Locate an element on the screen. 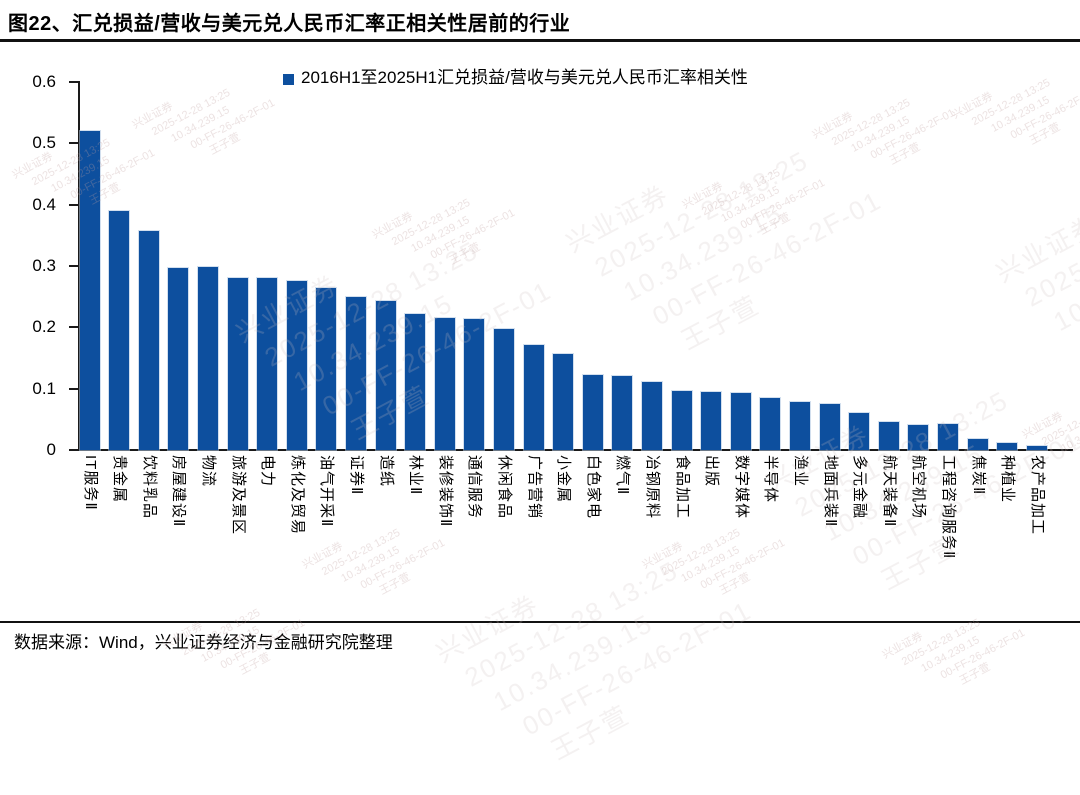  y-axis-tick-label: 0.4 is located at coordinates (44, 204).